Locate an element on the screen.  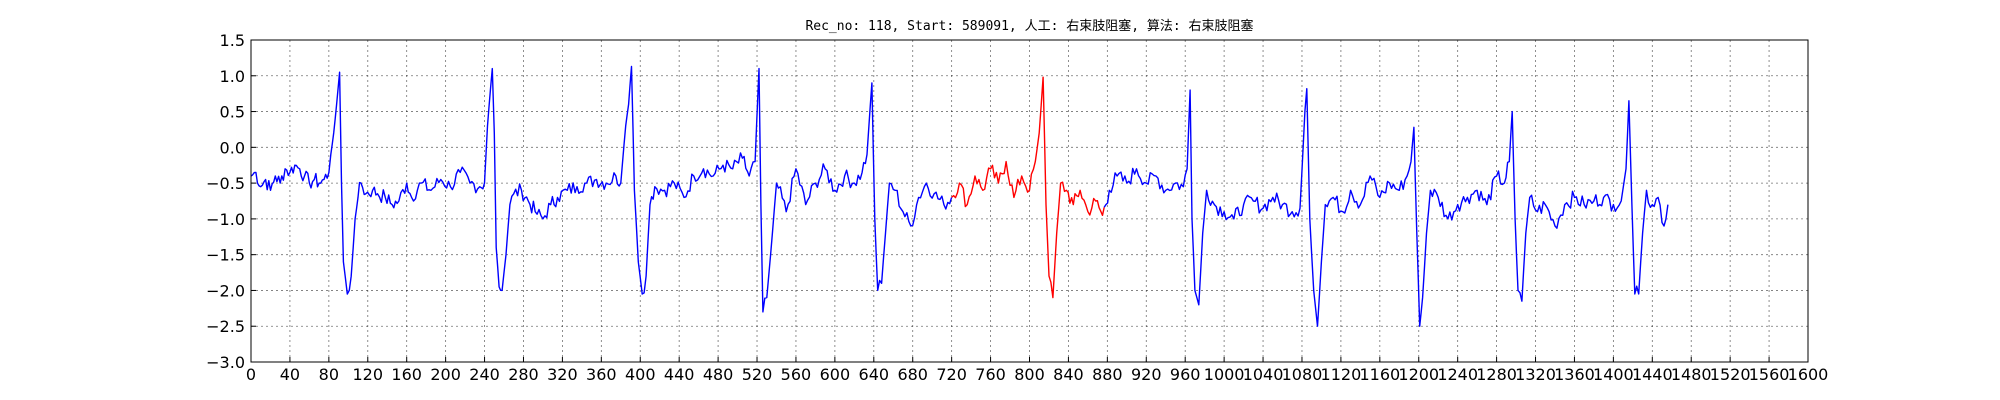
x-tick-label: 120 is located at coordinates (368, 374).